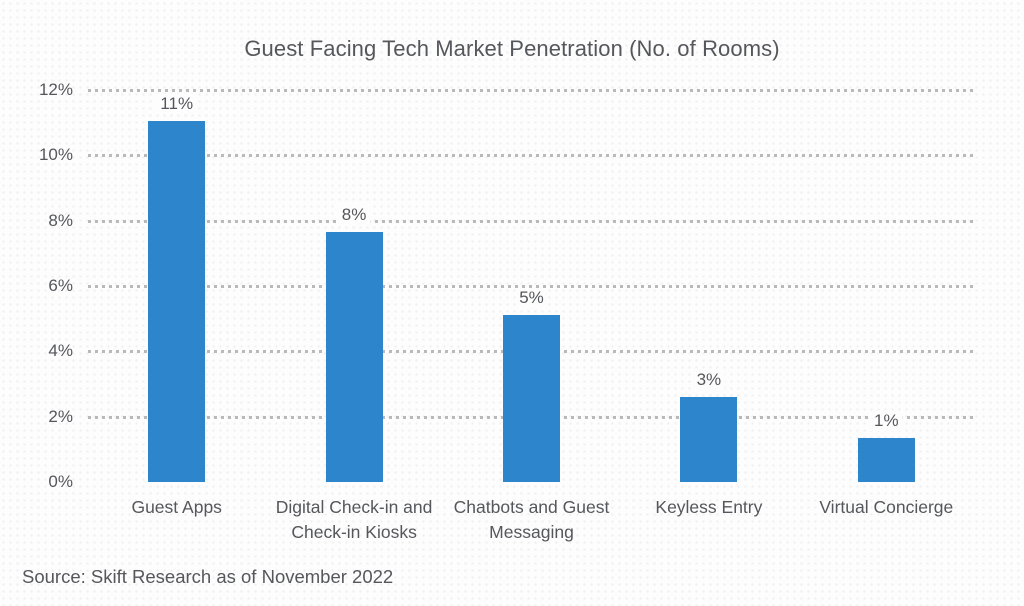 The width and height of the screenshot is (1024, 606). I want to click on gridline-10pct, so click(531, 156).